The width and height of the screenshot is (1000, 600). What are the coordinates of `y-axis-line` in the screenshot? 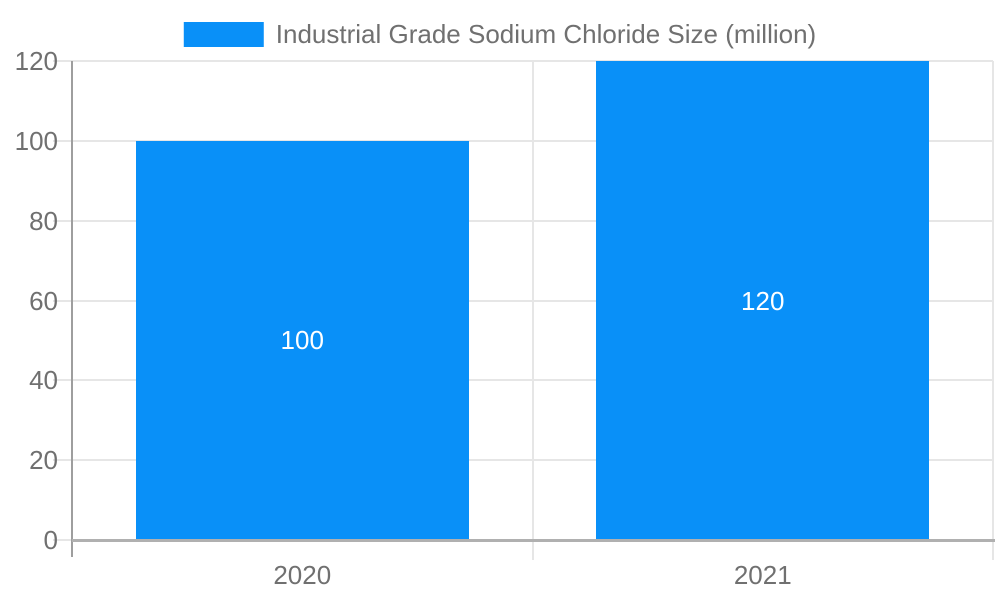 It's located at (72, 309).